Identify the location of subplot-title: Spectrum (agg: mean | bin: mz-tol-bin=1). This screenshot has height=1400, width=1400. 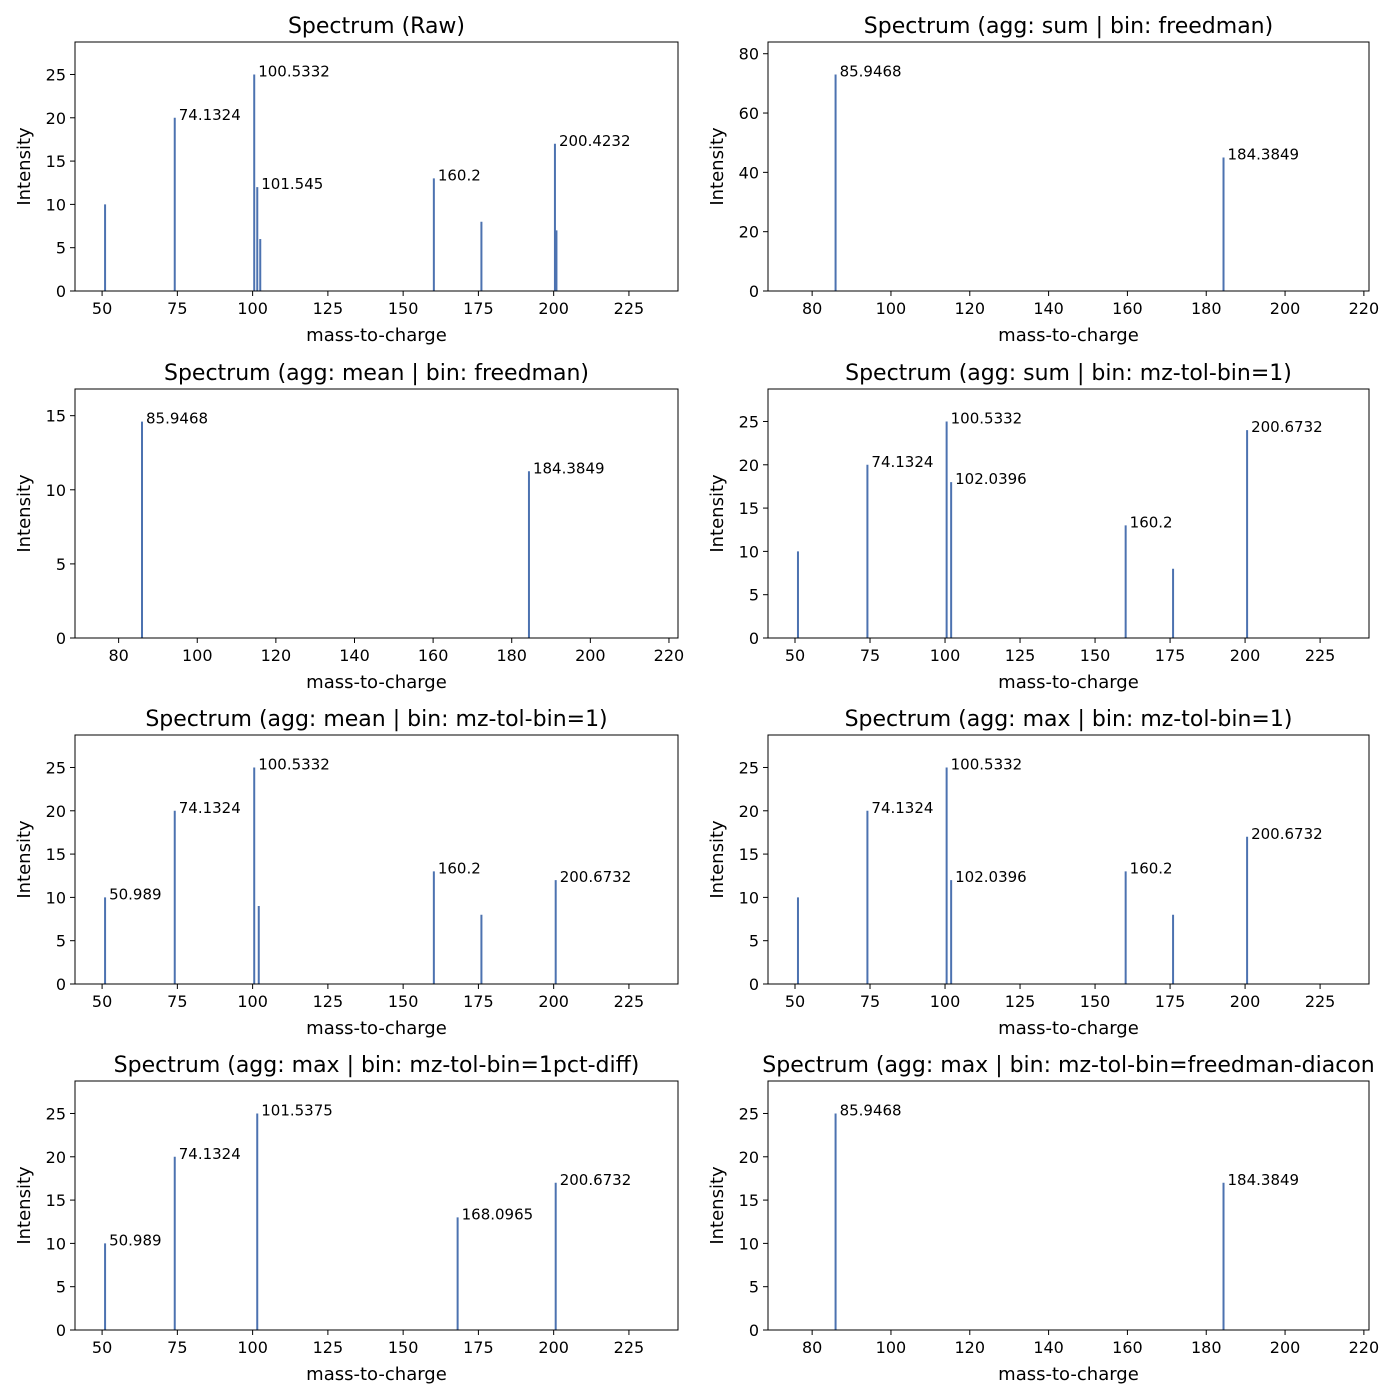
(376, 719).